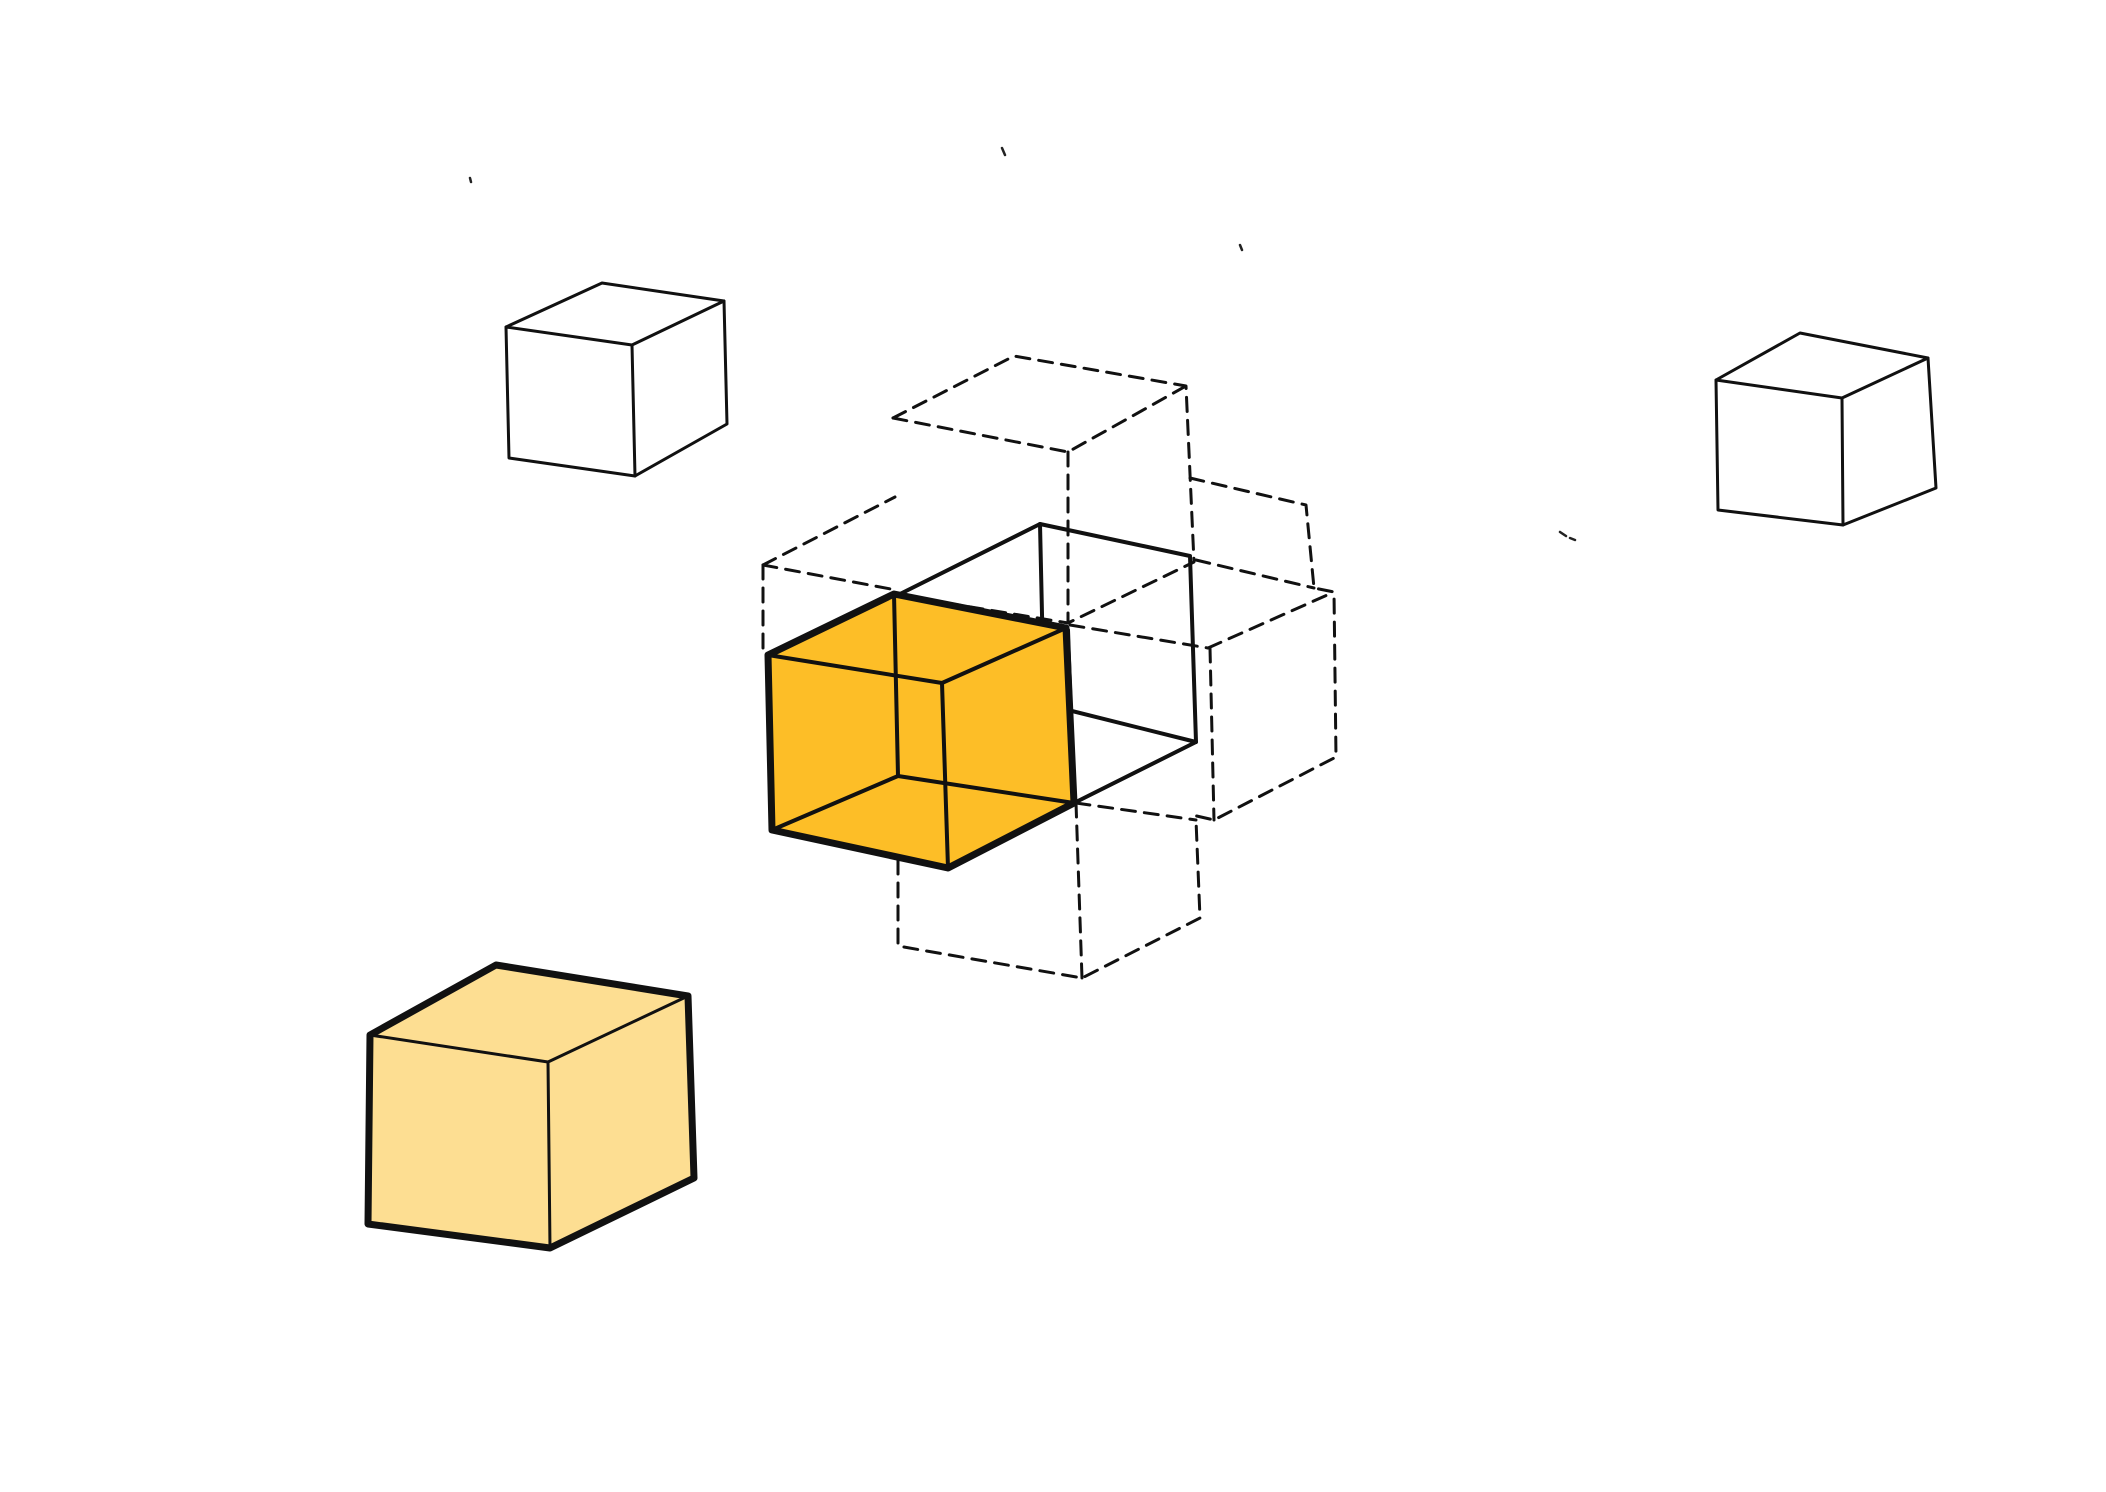  Describe the element at coordinates (1826, 429) in the screenshot. I see `white-cube-right` at that location.